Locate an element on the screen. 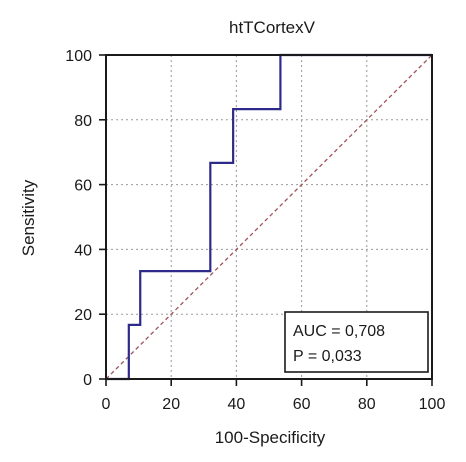 Image resolution: width=466 pixels, height=462 pixels. x-tick-label: 60 is located at coordinates (302, 404).